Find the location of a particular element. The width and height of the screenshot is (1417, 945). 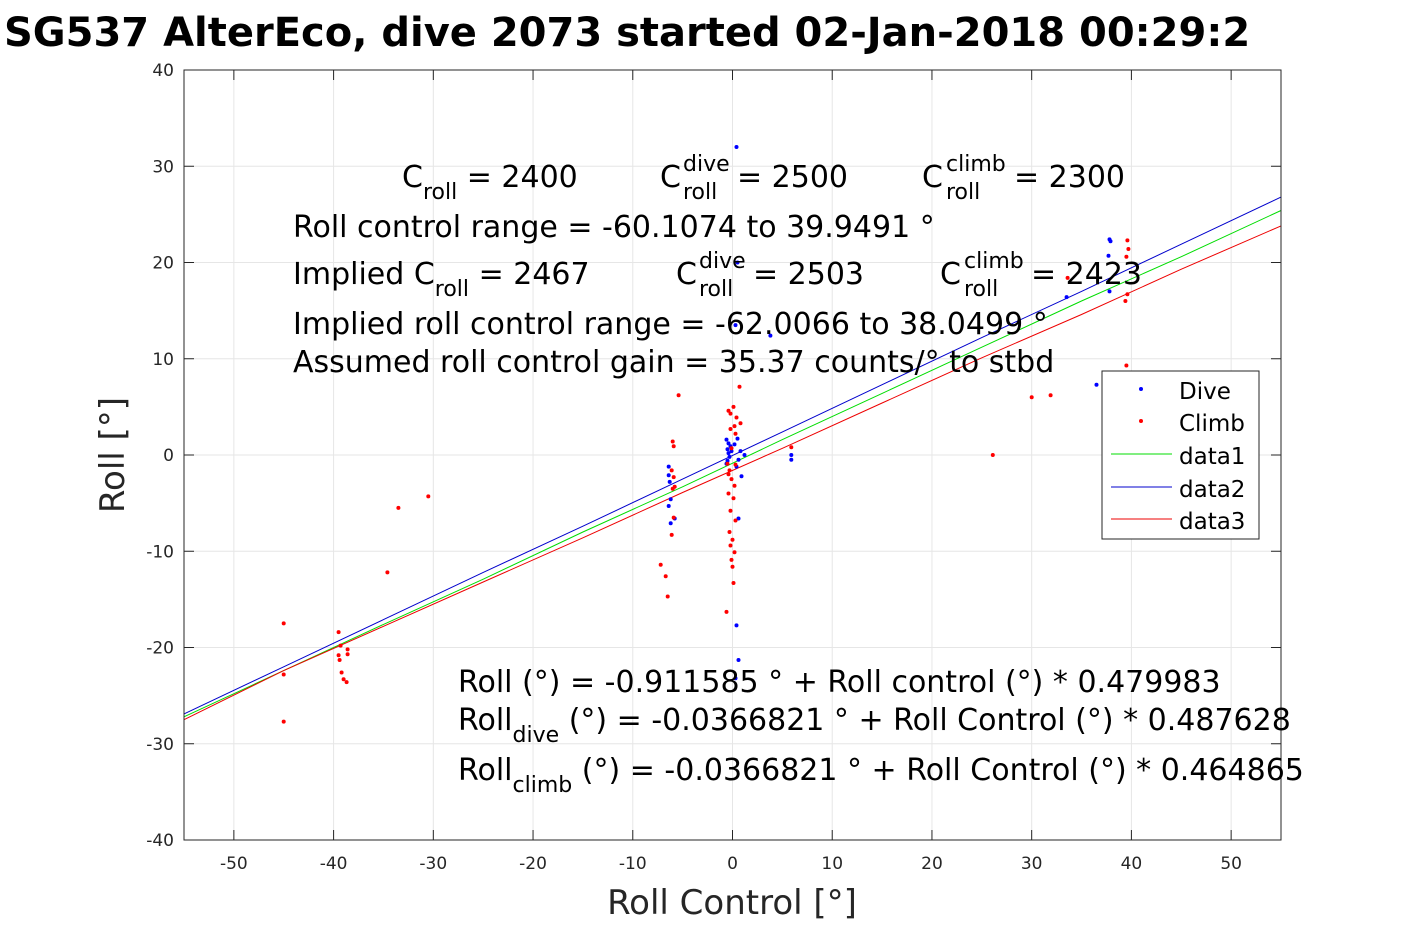

legend-label-data1: data1 is located at coordinates (1212, 457).